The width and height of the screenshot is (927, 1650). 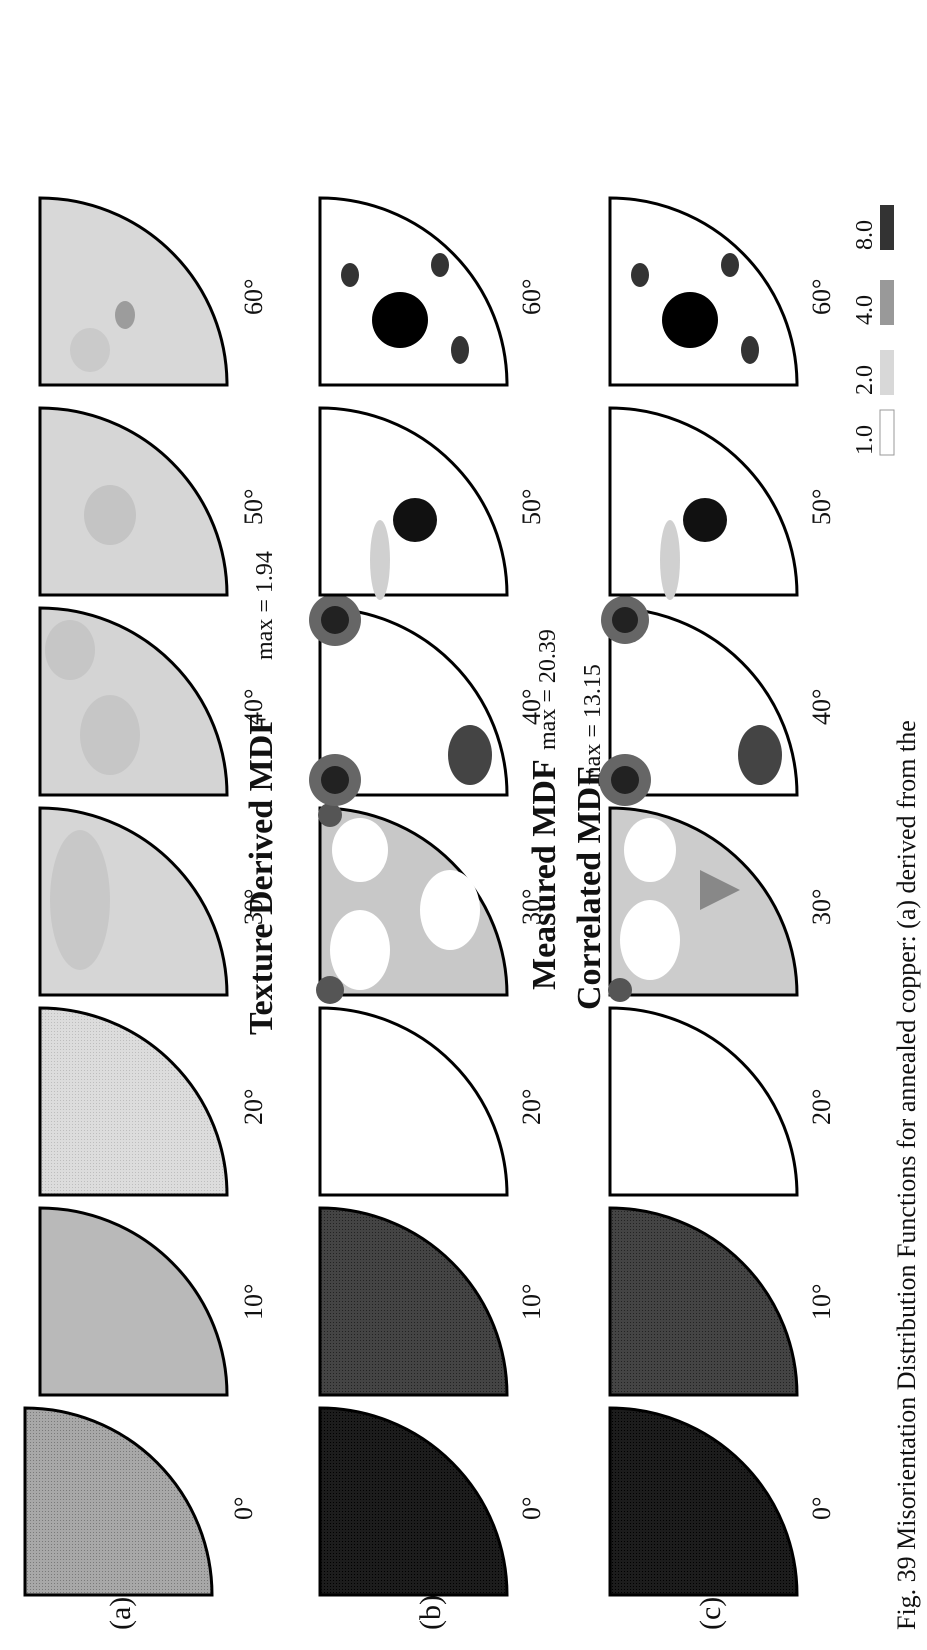 I want to click on angle-label-a-30: 30°, so click(x=253, y=907).